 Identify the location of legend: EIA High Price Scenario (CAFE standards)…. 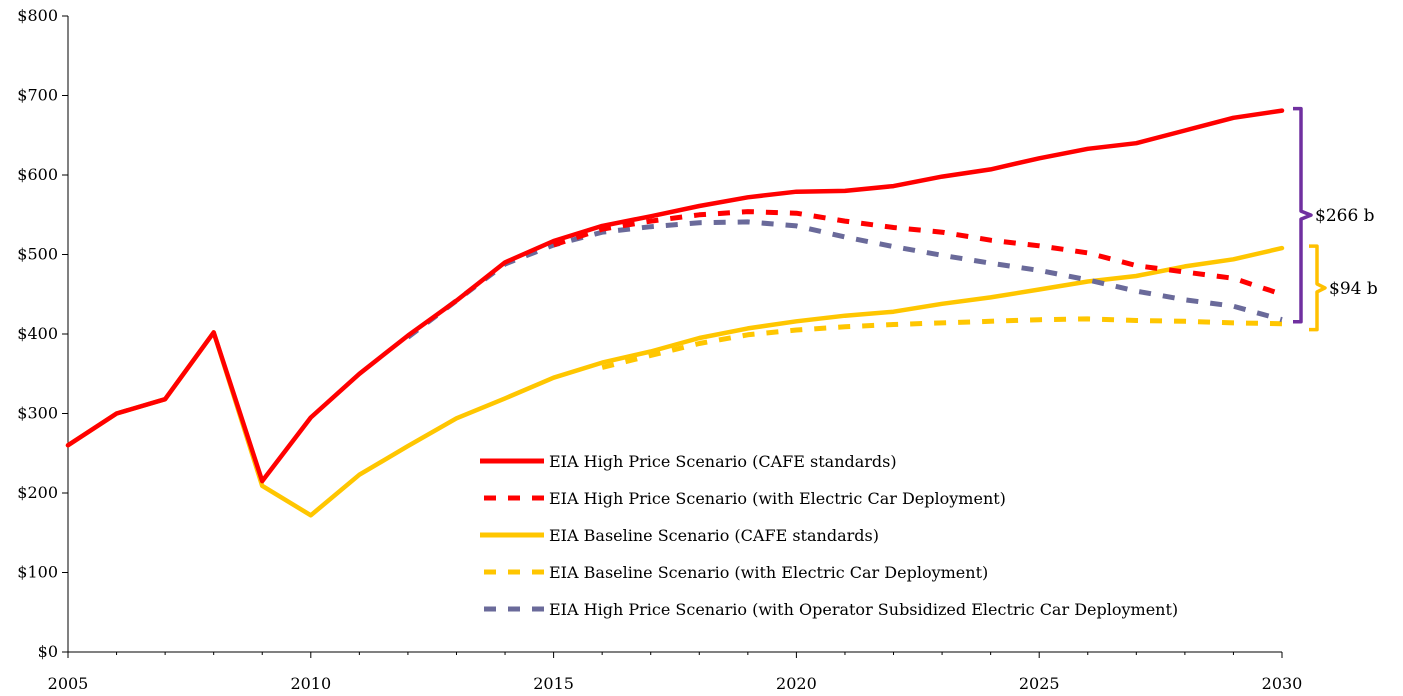
(829, 535).